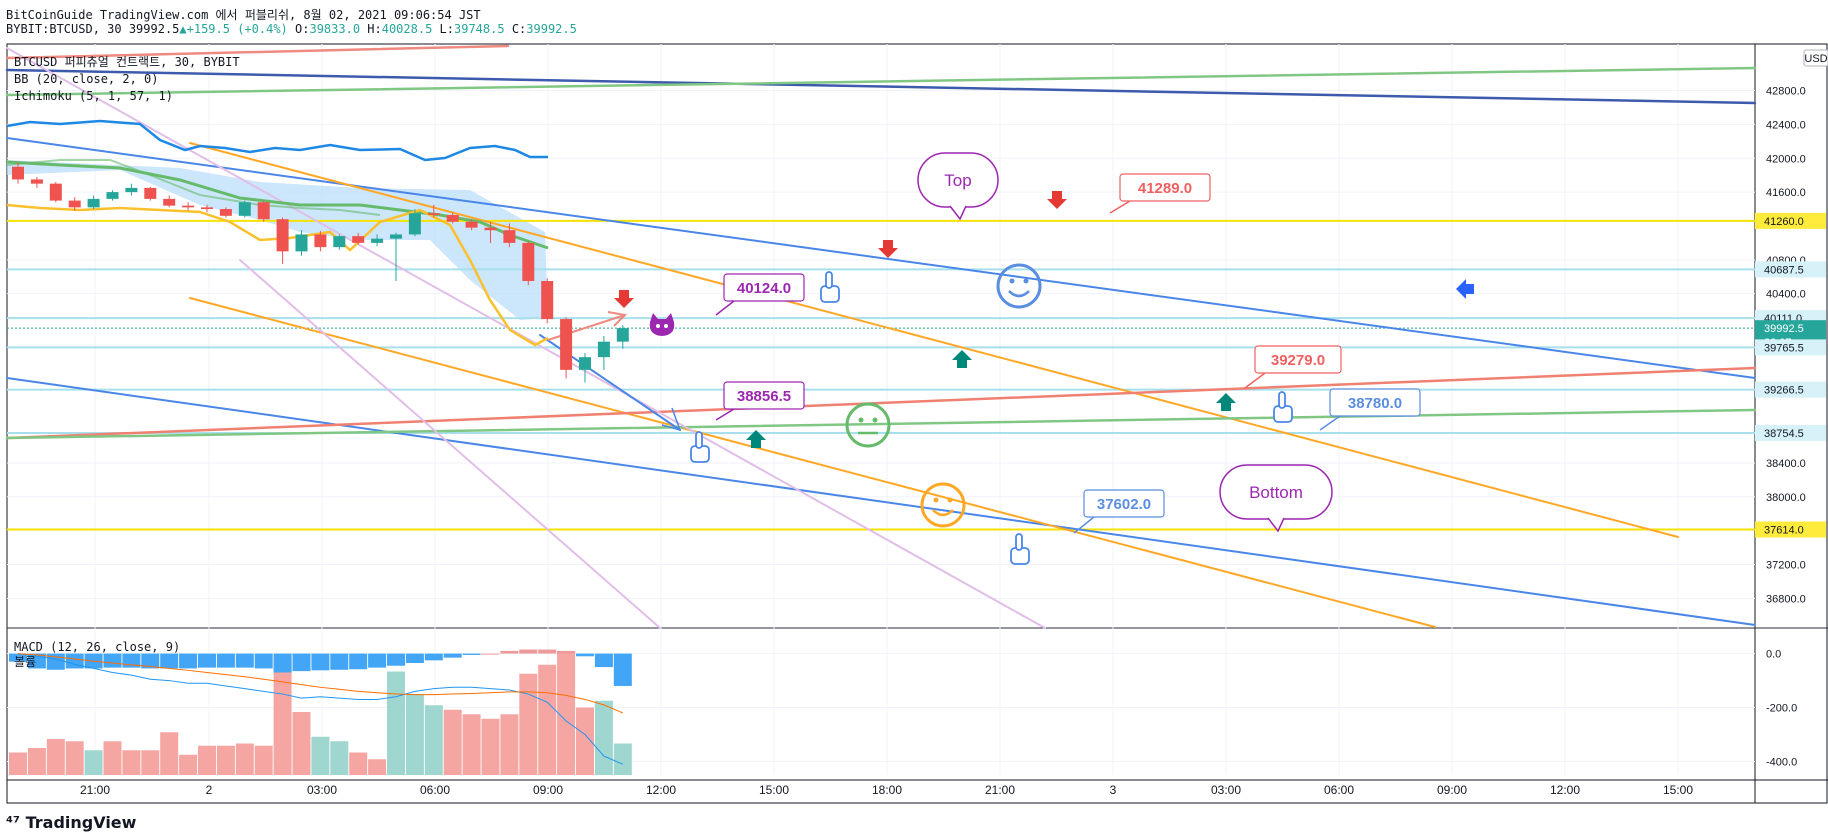 The image size is (1828, 840). Describe the element at coordinates (1678, 790) in the screenshot. I see `x-tick-label: 15:00` at that location.